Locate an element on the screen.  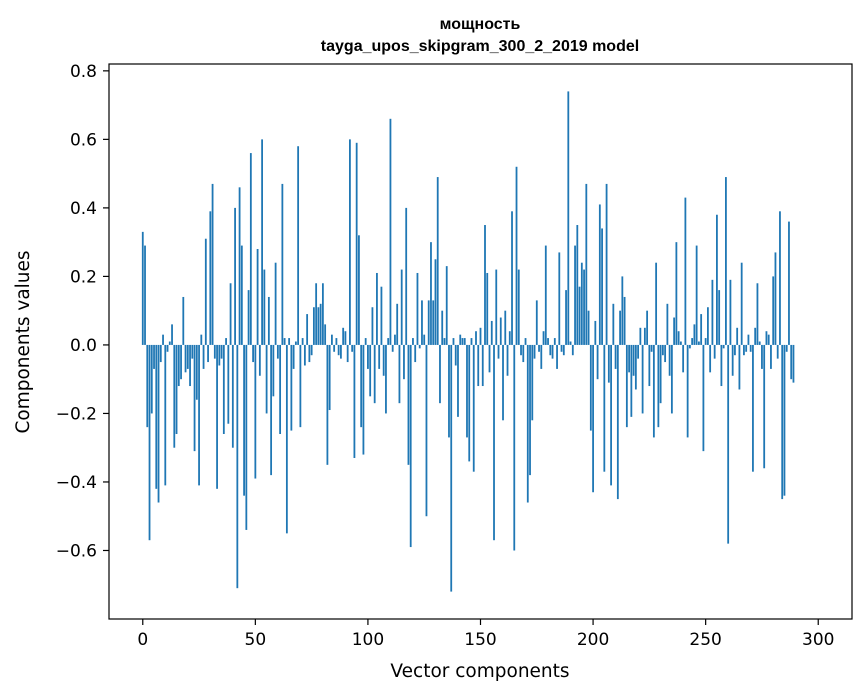
x-tick-label: 200 is located at coordinates (593, 640).